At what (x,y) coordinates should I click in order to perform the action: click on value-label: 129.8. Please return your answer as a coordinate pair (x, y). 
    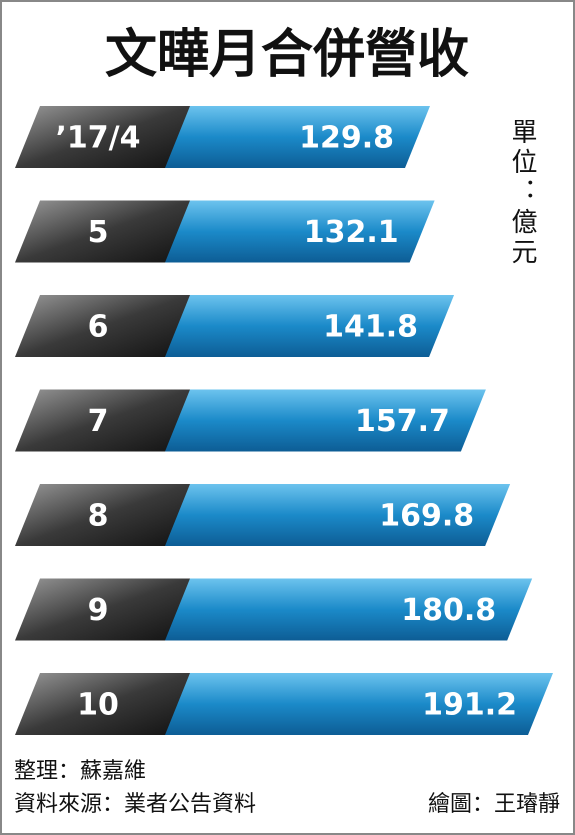
    Looking at the image, I should click on (346, 138).